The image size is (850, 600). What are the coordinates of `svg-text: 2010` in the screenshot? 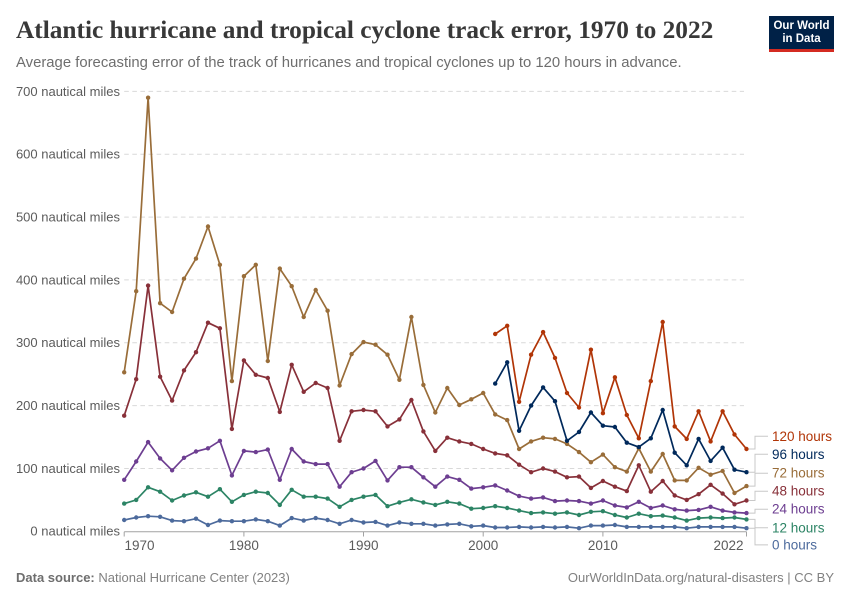 It's located at (603, 545).